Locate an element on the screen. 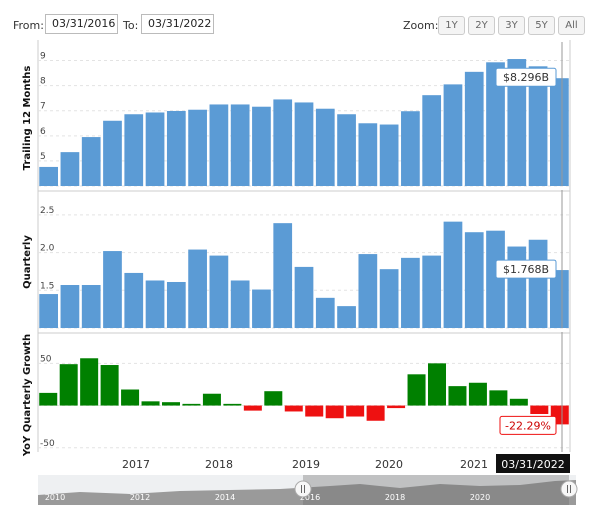  y-tick-label: 50 is located at coordinates (46, 359).